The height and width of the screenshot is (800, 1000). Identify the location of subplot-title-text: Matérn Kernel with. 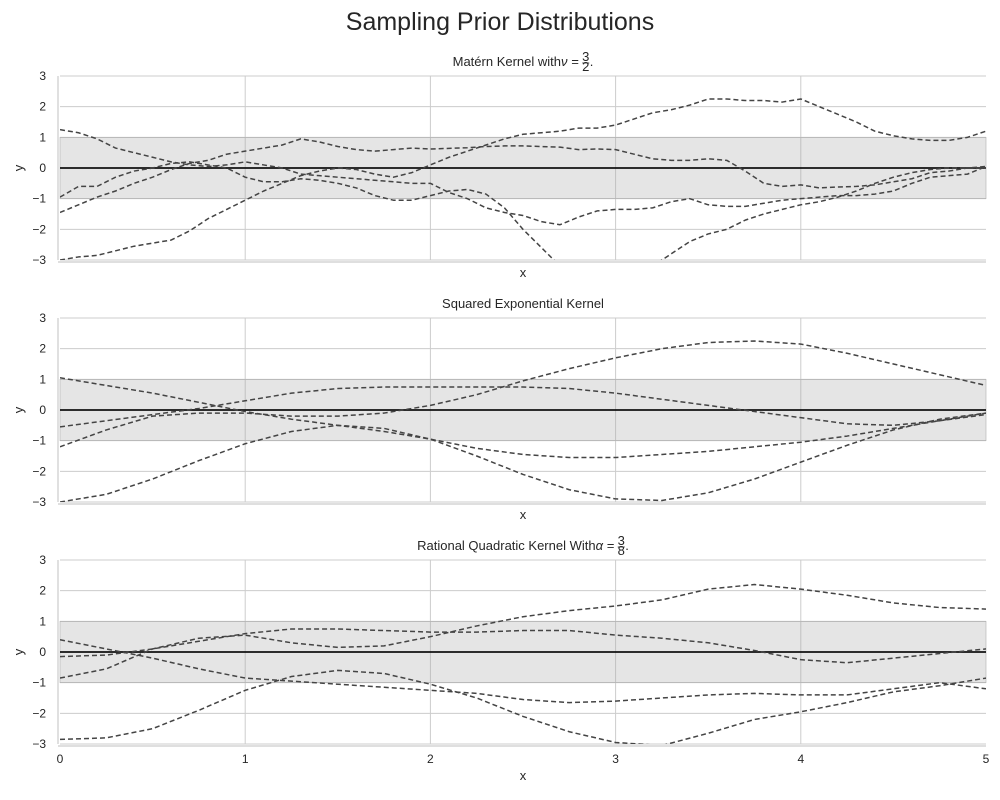
(507, 61).